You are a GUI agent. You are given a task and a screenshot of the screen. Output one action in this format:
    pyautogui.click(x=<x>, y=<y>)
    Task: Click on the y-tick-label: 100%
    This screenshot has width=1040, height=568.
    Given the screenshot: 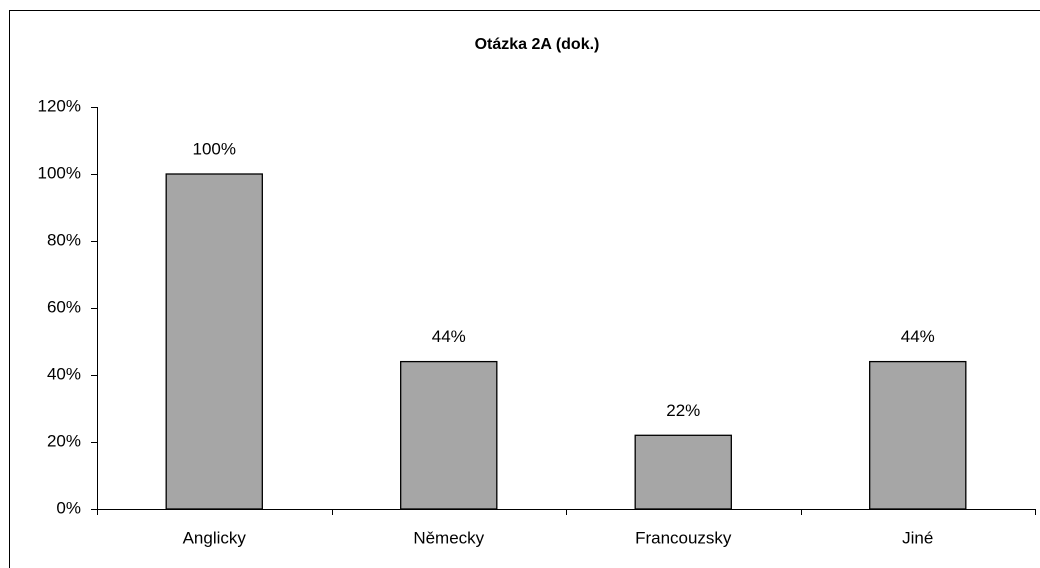 What is the action you would take?
    pyautogui.click(x=59, y=172)
    